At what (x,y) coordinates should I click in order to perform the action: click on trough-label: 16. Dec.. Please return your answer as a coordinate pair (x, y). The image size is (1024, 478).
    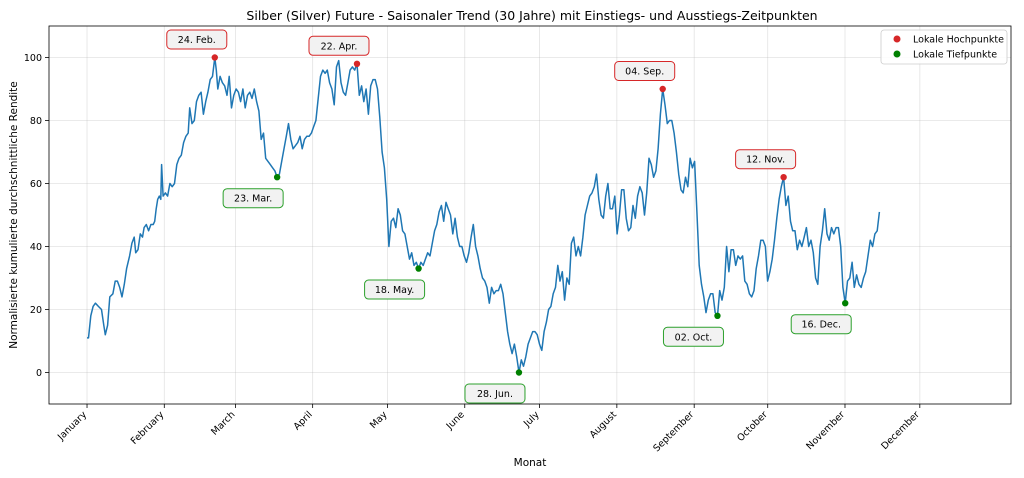
    Looking at the image, I should click on (821, 325).